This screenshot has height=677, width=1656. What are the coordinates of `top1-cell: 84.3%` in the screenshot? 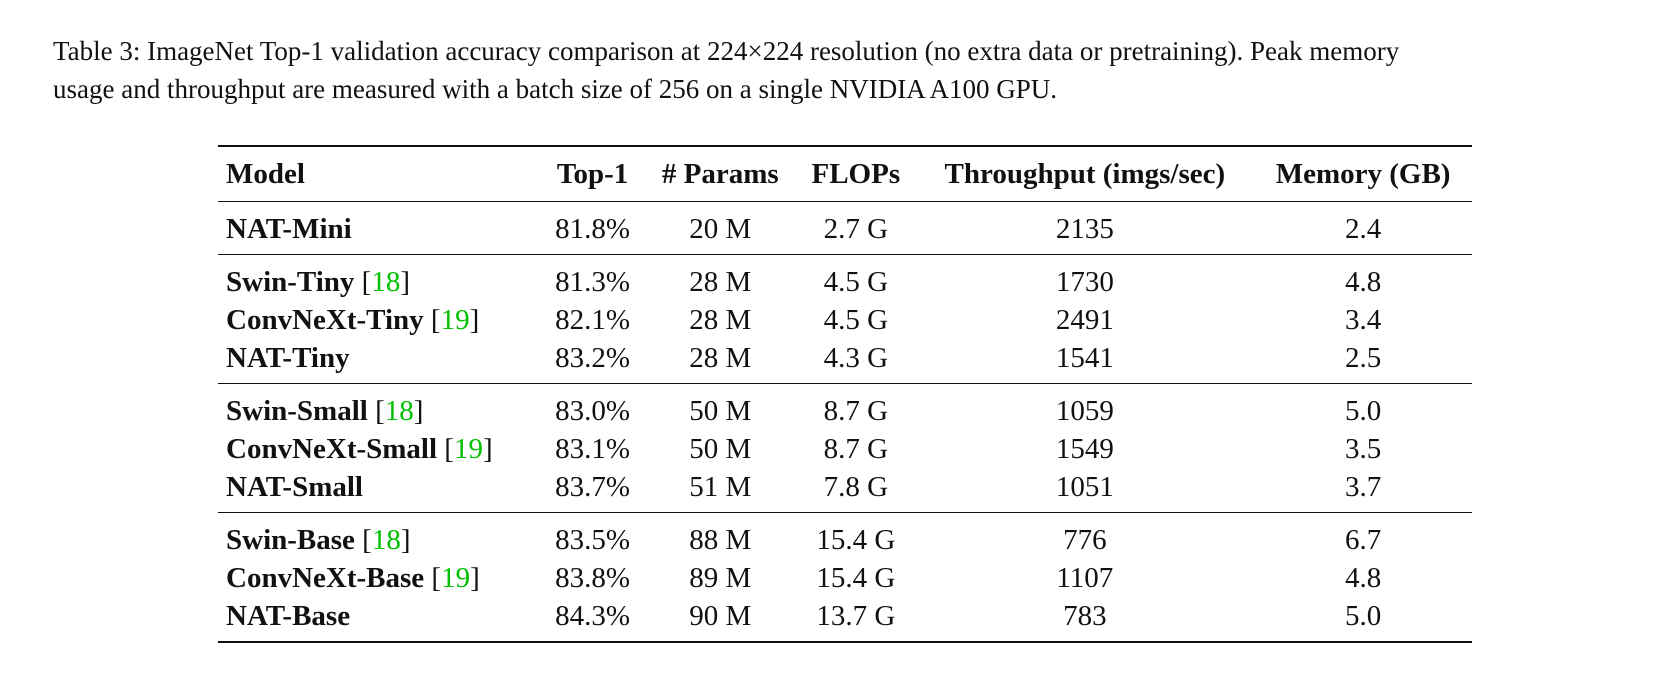 It's located at (593, 615).